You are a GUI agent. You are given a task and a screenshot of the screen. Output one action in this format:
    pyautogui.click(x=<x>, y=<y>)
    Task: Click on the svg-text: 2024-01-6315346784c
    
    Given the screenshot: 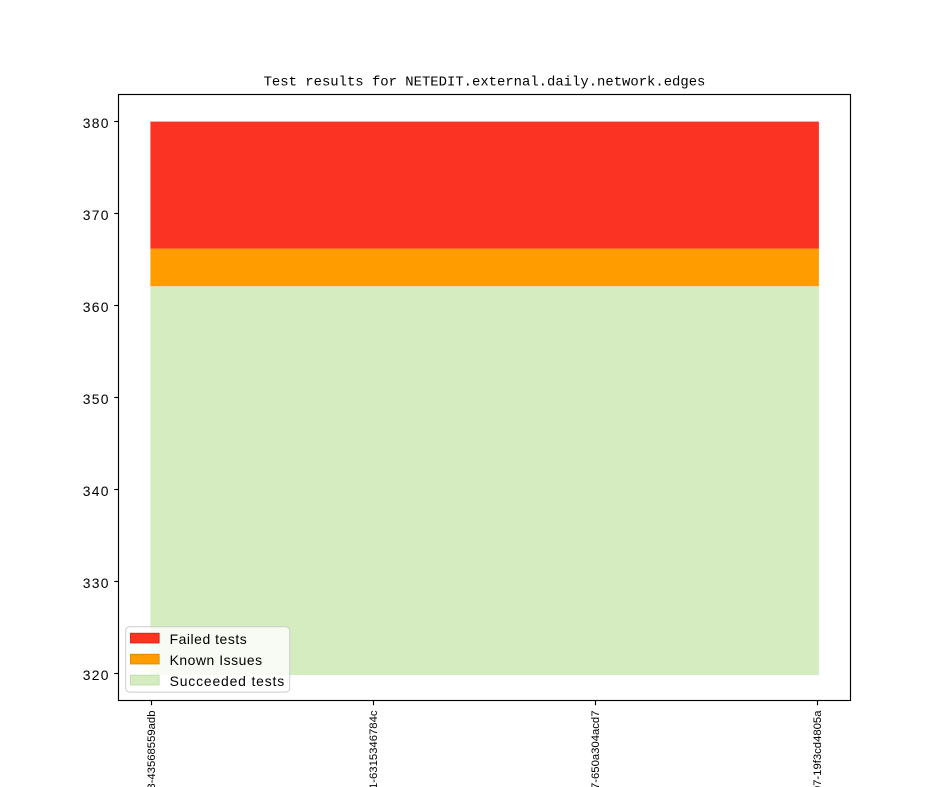 What is the action you would take?
    pyautogui.click(x=374, y=748)
    